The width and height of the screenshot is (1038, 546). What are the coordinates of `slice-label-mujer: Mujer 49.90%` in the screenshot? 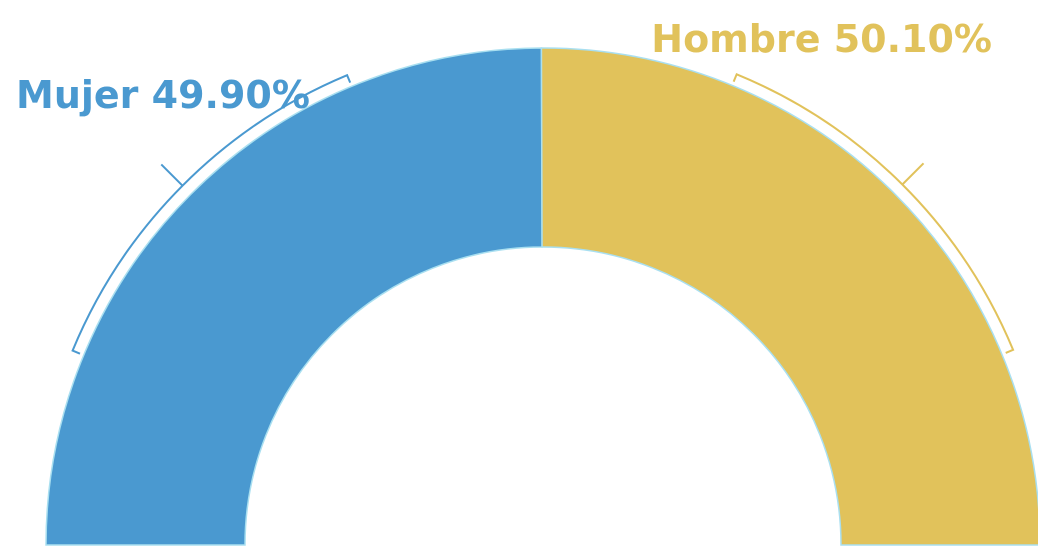 It's located at (163, 95).